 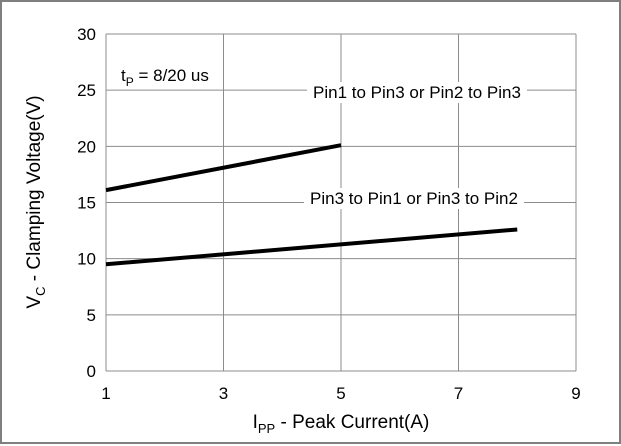 I want to click on y-tick-label-20: 20, so click(x=86, y=146).